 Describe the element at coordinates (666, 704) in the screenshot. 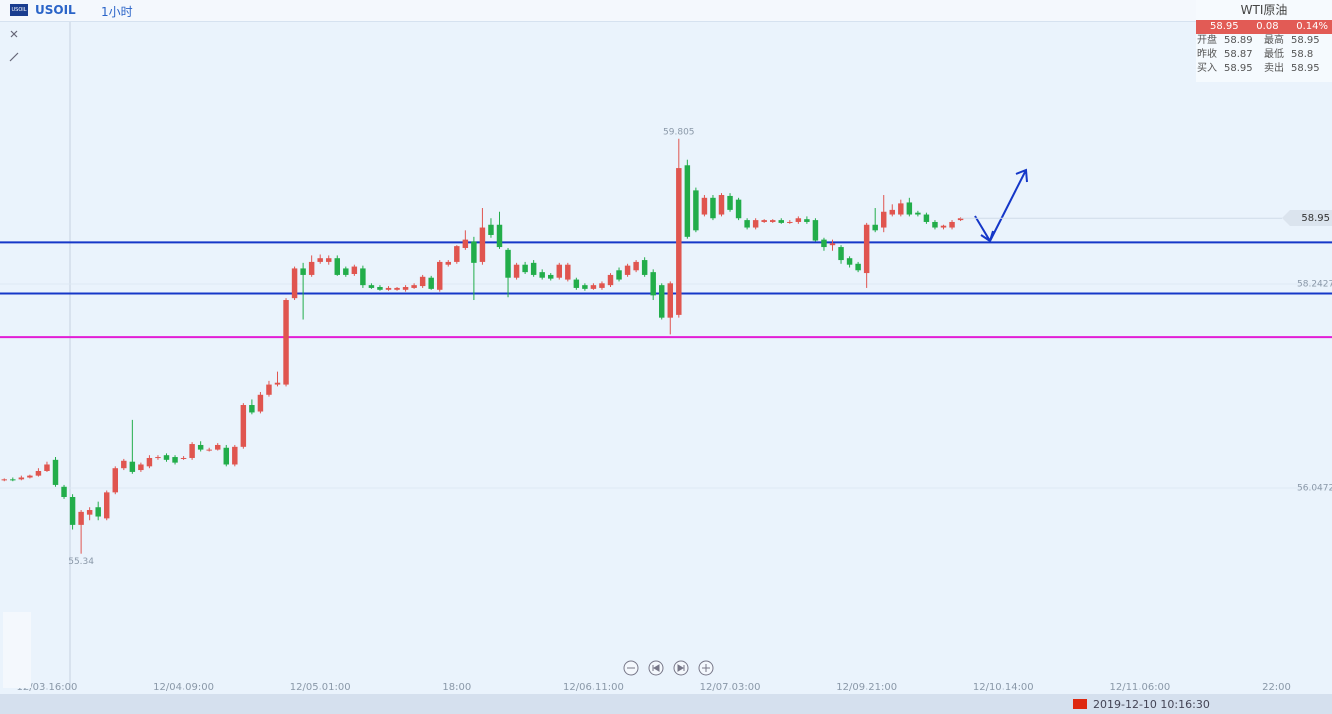

I see `status-bar: 2019-12-10 10:16:30` at that location.